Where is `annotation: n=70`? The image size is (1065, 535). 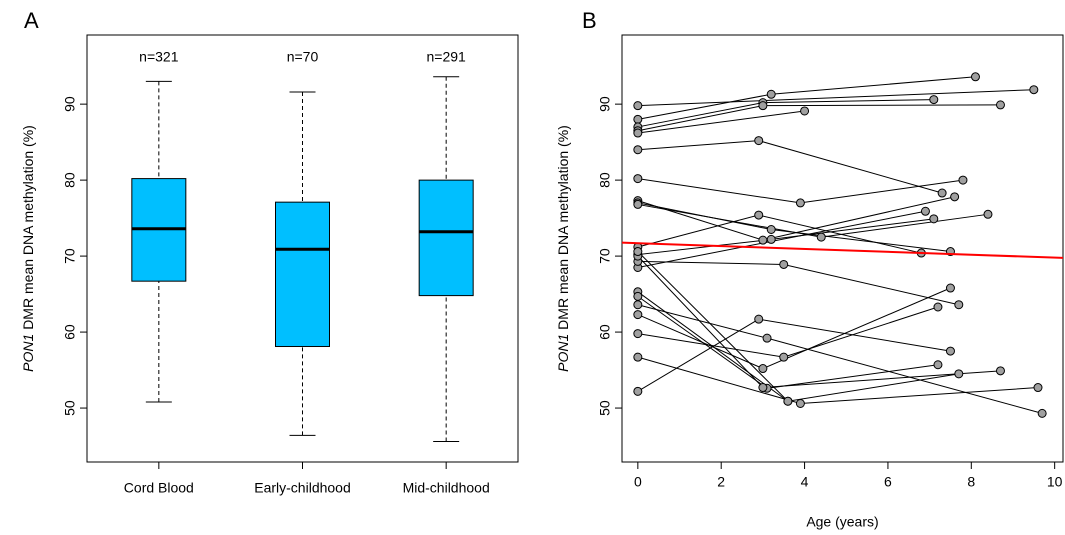
annotation: n=70 is located at coordinates (303, 57).